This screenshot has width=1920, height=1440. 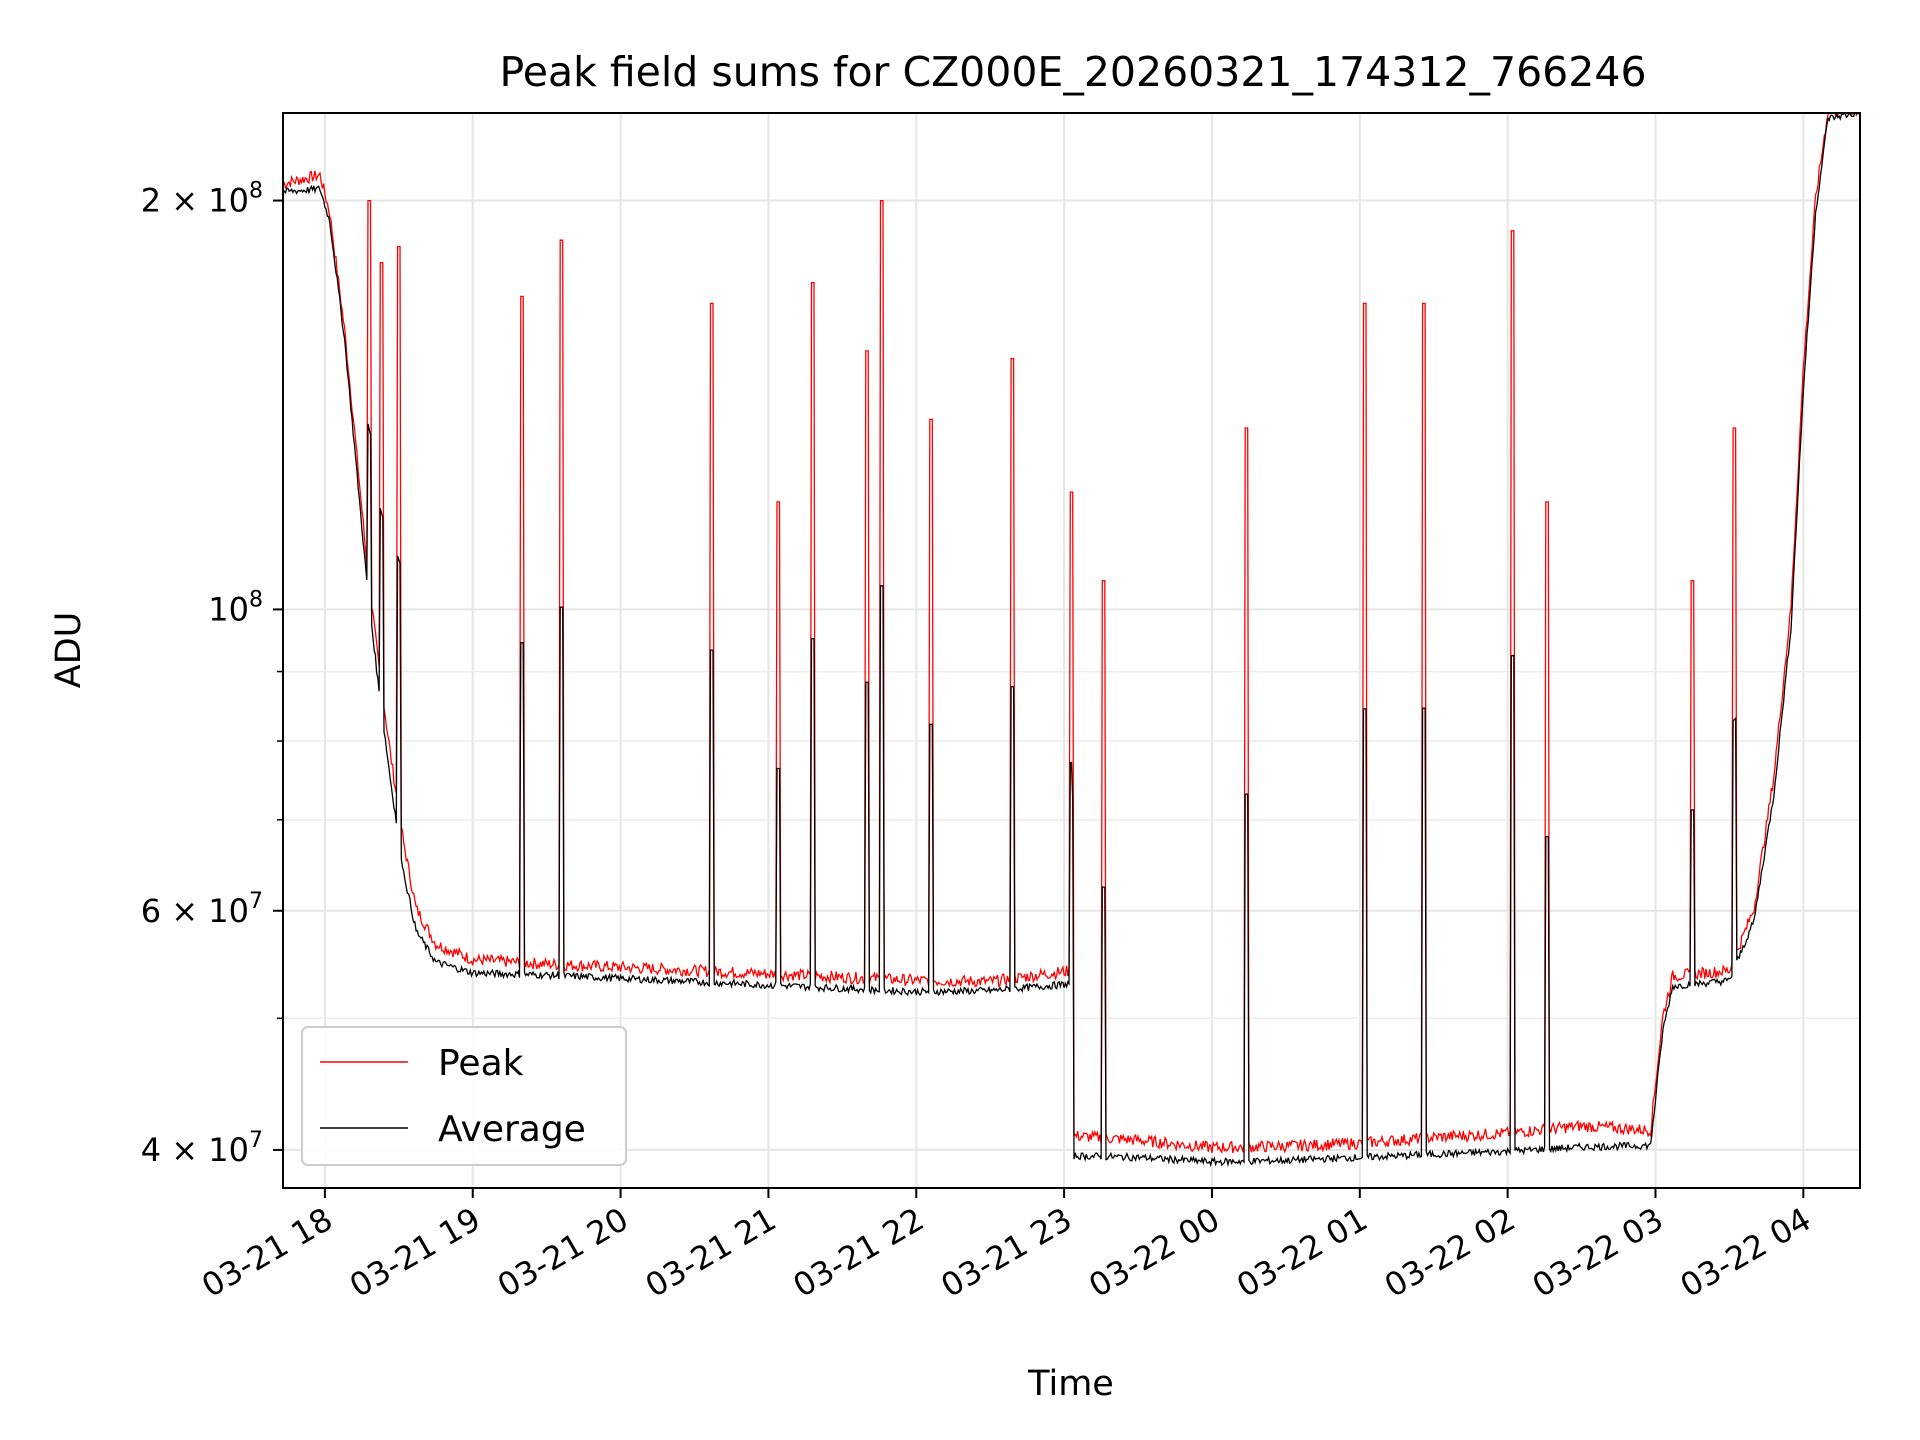 What do you see at coordinates (512, 1129) in the screenshot?
I see `legend-label-average: Average` at bounding box center [512, 1129].